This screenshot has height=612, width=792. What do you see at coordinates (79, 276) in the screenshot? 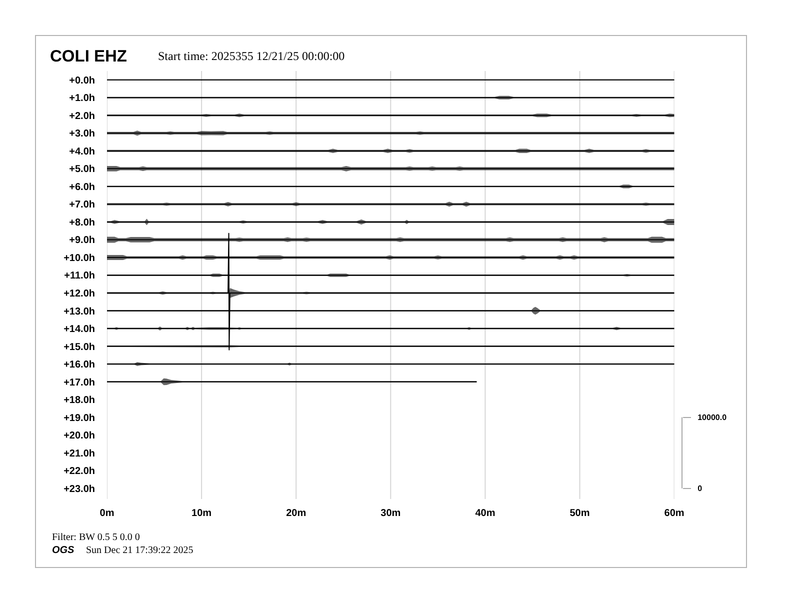
I see `y-tick-label: +11.0h` at bounding box center [79, 276].